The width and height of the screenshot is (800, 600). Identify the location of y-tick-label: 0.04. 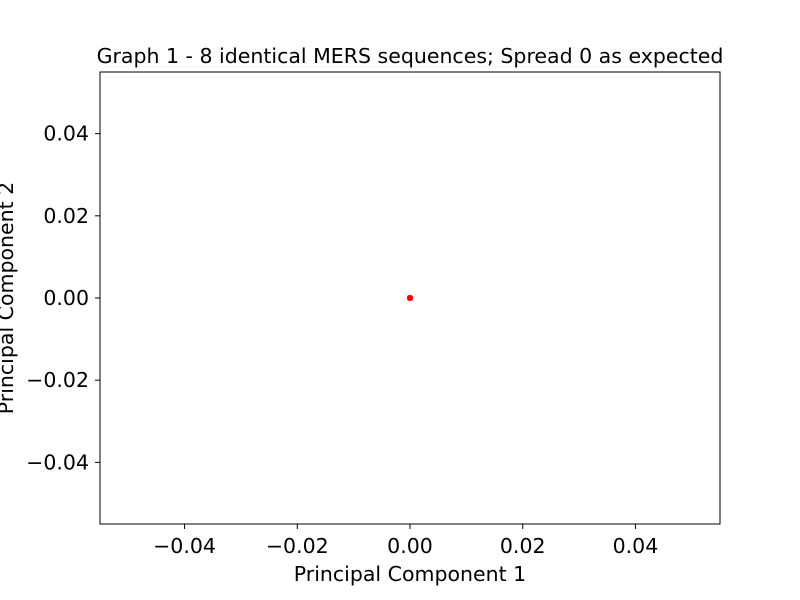
(66, 134).